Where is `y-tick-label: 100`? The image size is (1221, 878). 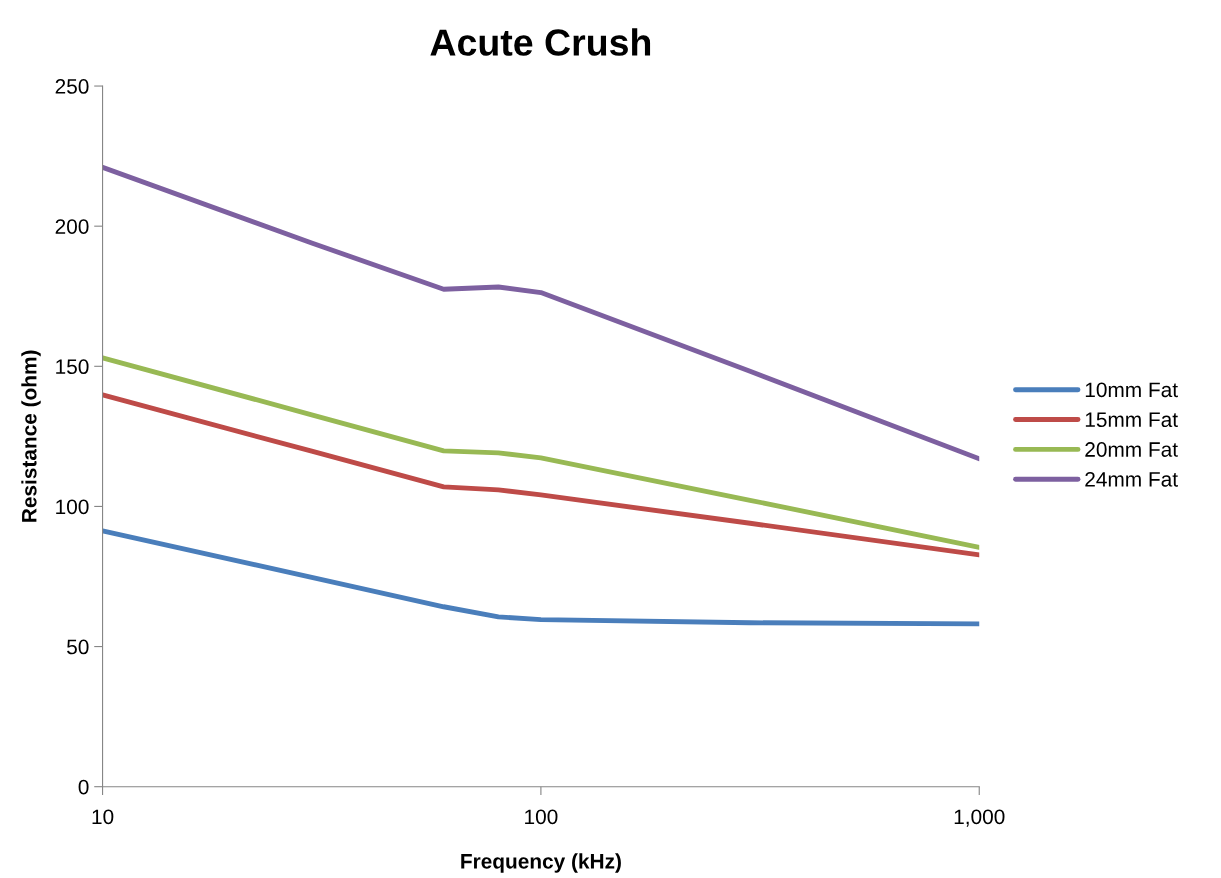
y-tick-label: 100 is located at coordinates (72, 507).